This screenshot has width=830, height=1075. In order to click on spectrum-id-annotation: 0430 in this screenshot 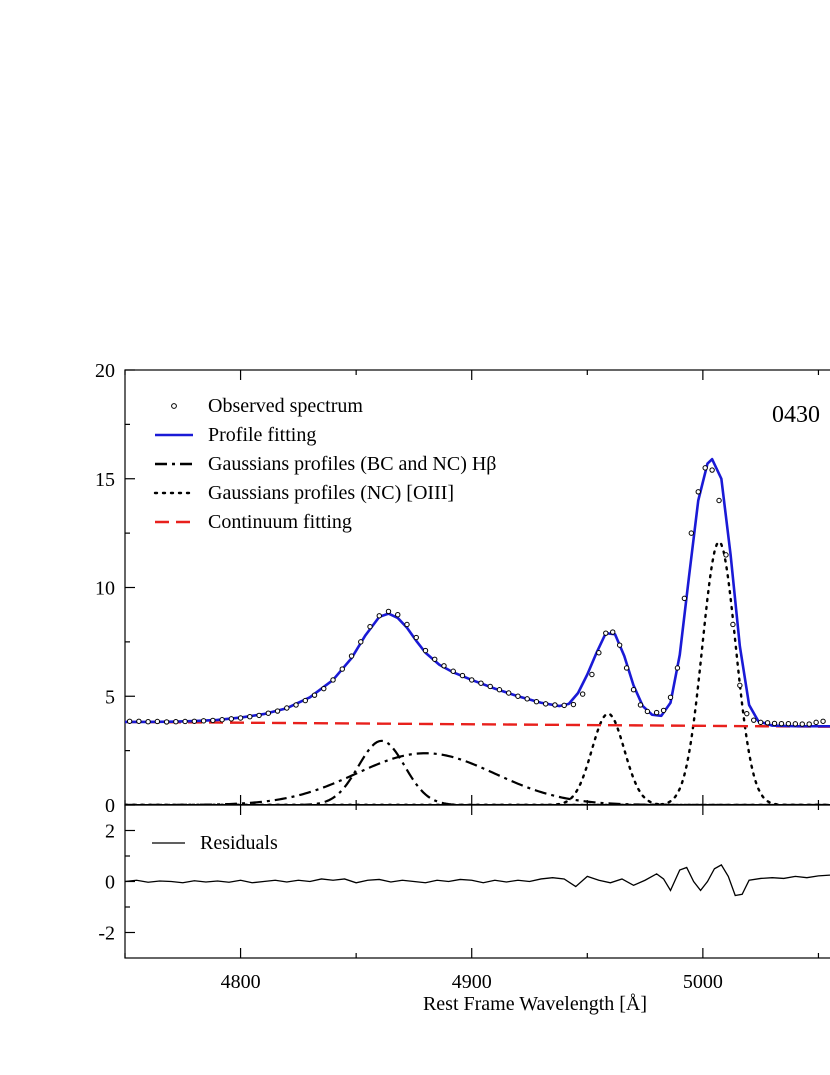, I will do `click(796, 415)`.